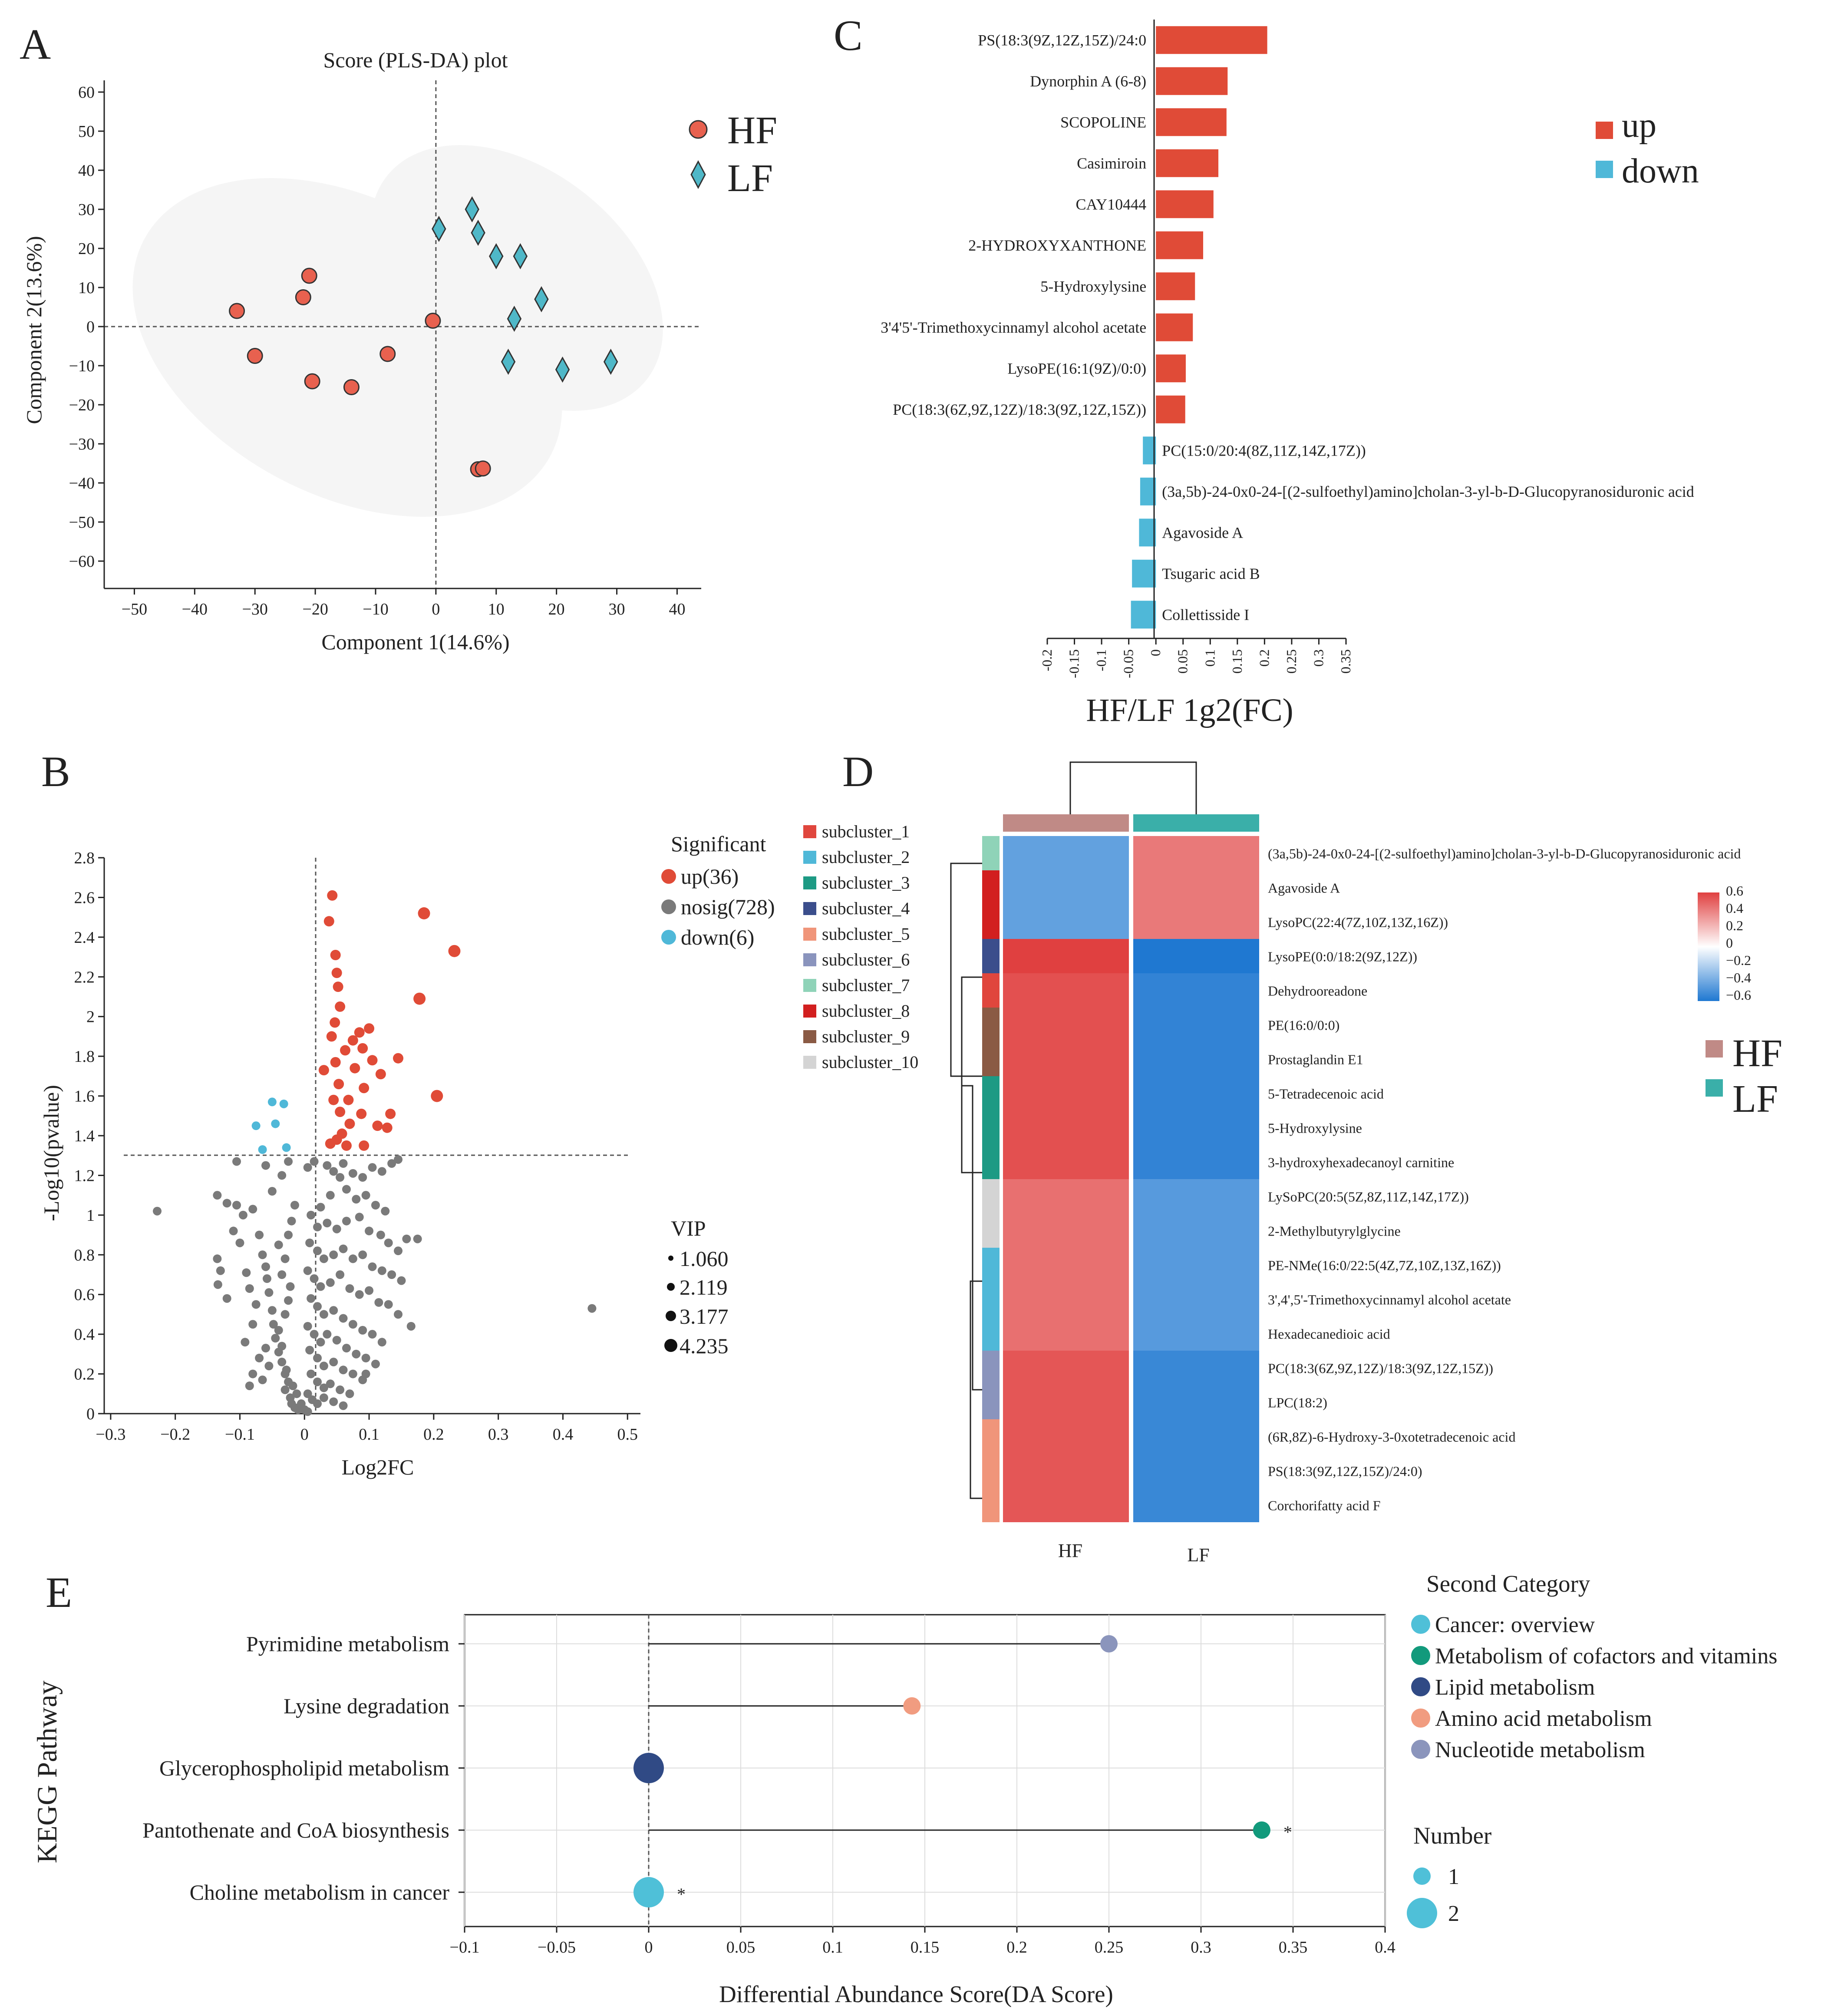 Image resolution: width=1831 pixels, height=2016 pixels. I want to click on panel-label-d: D, so click(858, 771).